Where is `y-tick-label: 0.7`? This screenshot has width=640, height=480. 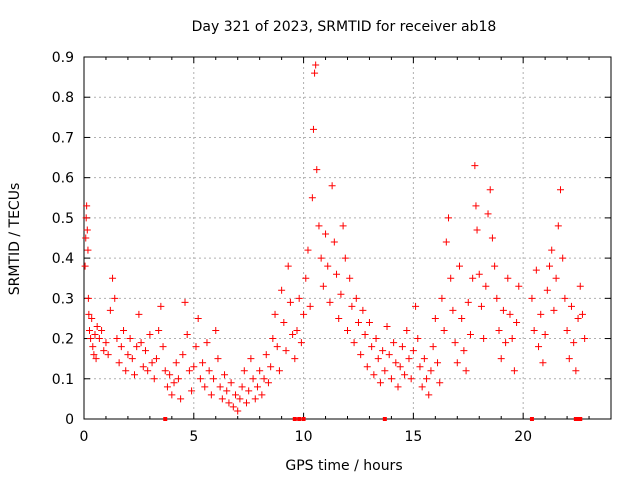 y-tick-label: 0.7 is located at coordinates (63, 138).